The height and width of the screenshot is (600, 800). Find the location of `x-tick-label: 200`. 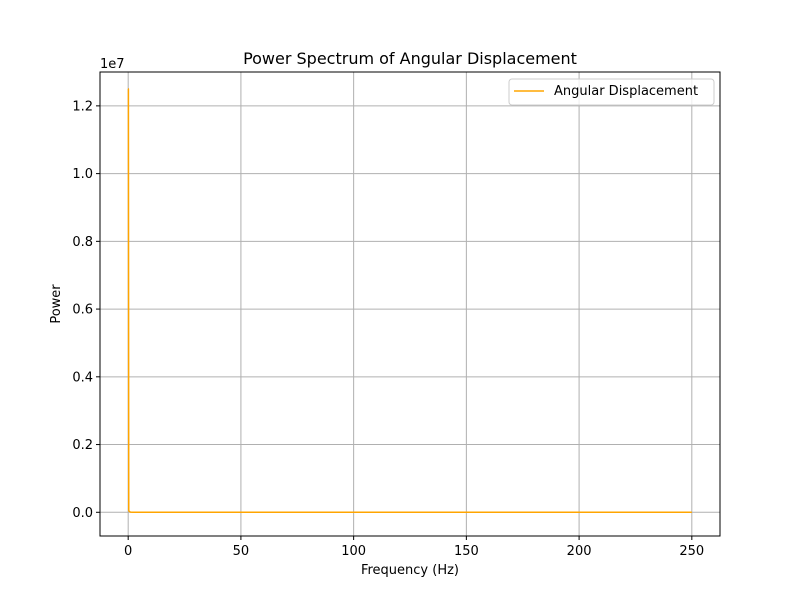

x-tick-label: 200 is located at coordinates (579, 551).